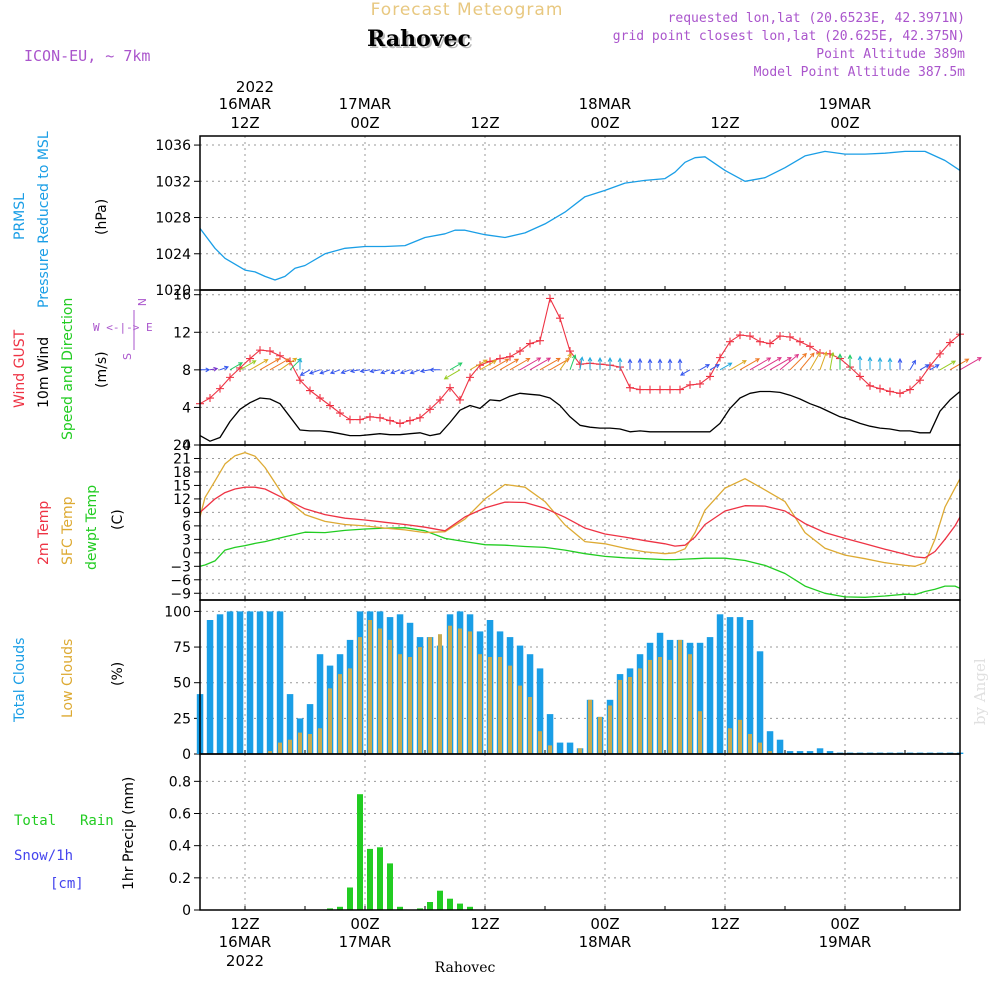 The height and width of the screenshot is (1000, 1000). I want to click on pressure-line, so click(580, 215).